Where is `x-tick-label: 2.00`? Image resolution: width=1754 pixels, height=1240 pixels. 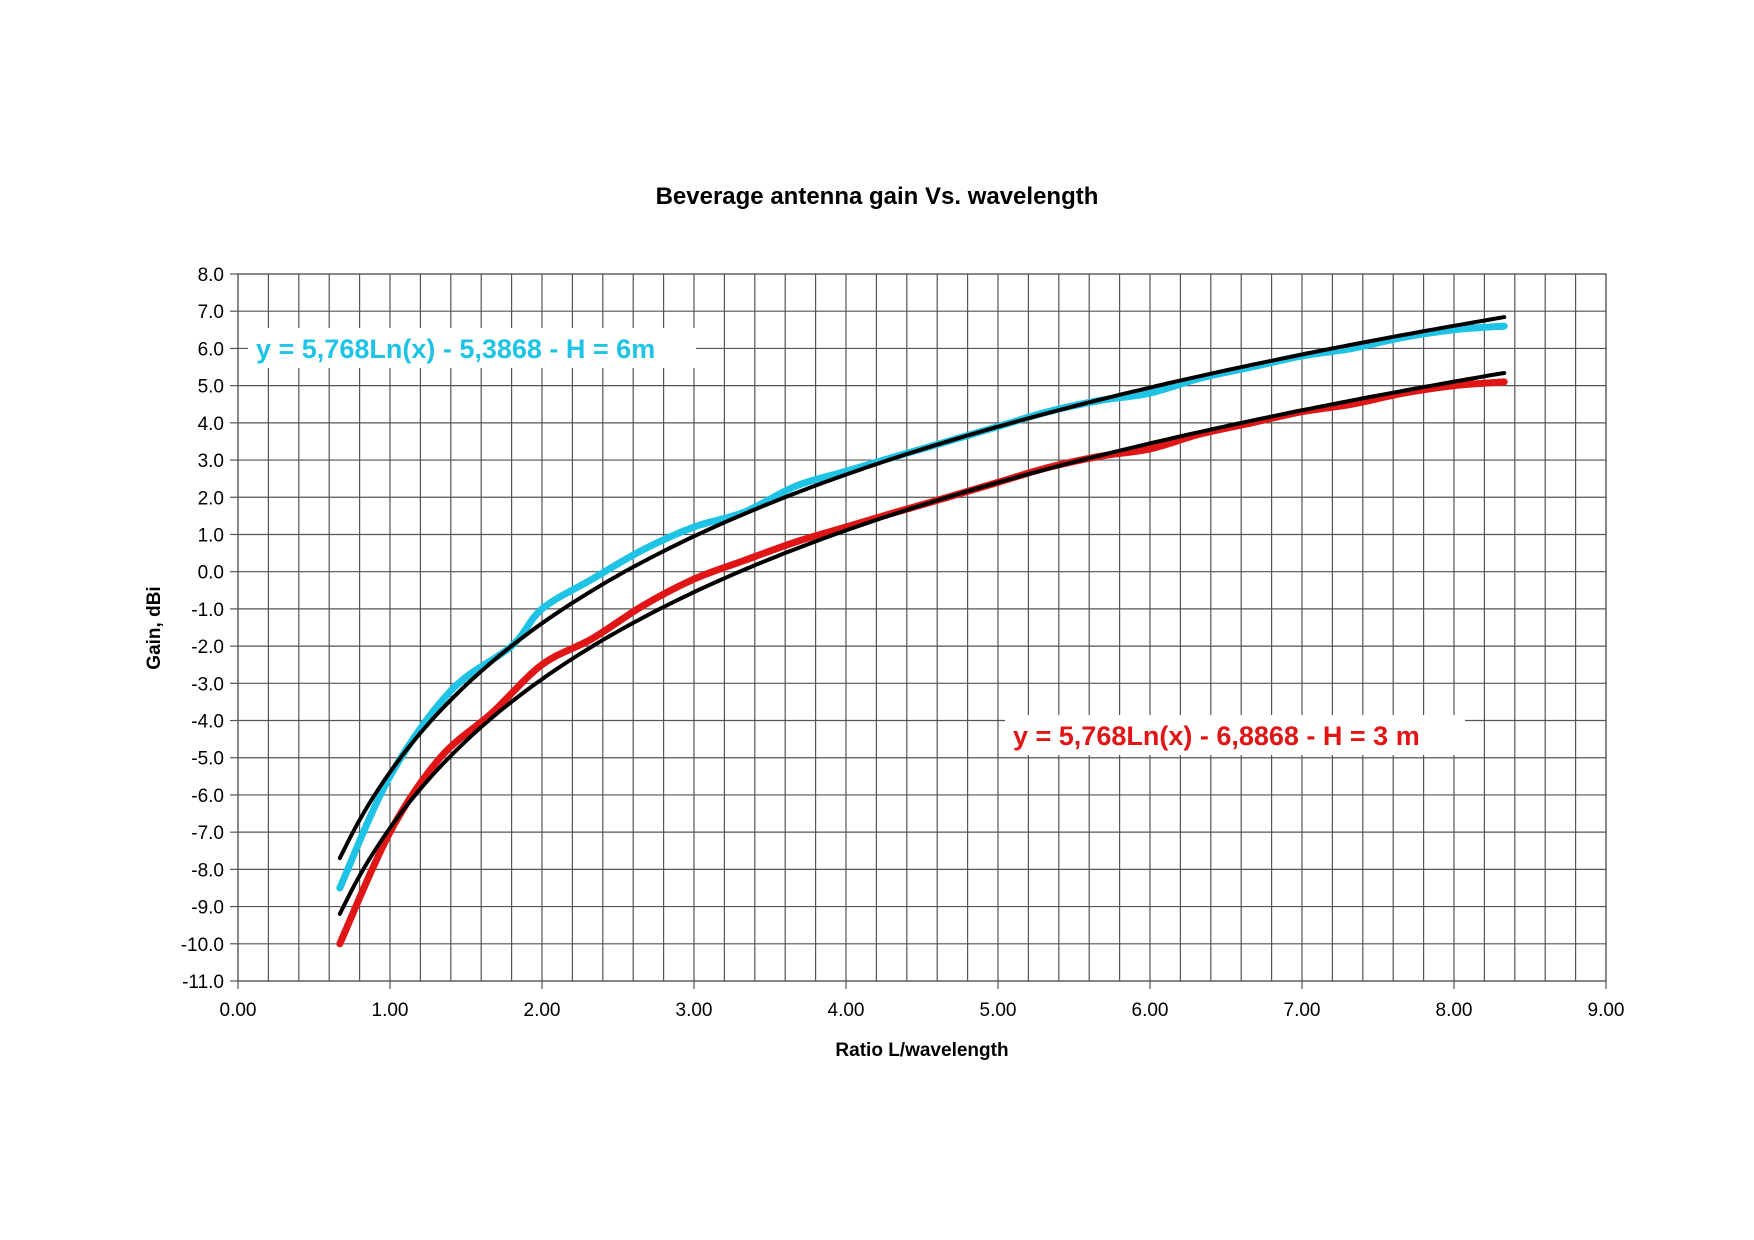
x-tick-label: 2.00 is located at coordinates (542, 1010).